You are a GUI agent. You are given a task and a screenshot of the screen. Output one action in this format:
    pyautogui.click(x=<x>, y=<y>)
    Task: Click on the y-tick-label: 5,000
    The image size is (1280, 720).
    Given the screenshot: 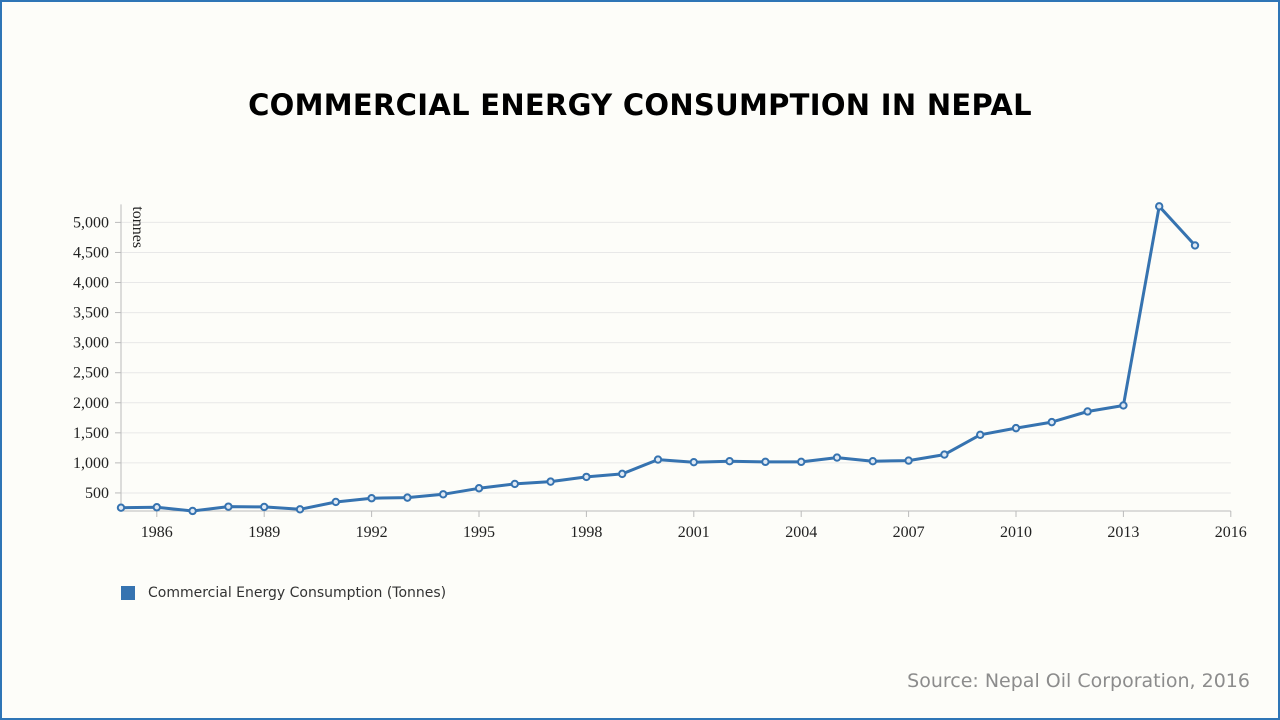 What is the action you would take?
    pyautogui.click(x=91, y=222)
    